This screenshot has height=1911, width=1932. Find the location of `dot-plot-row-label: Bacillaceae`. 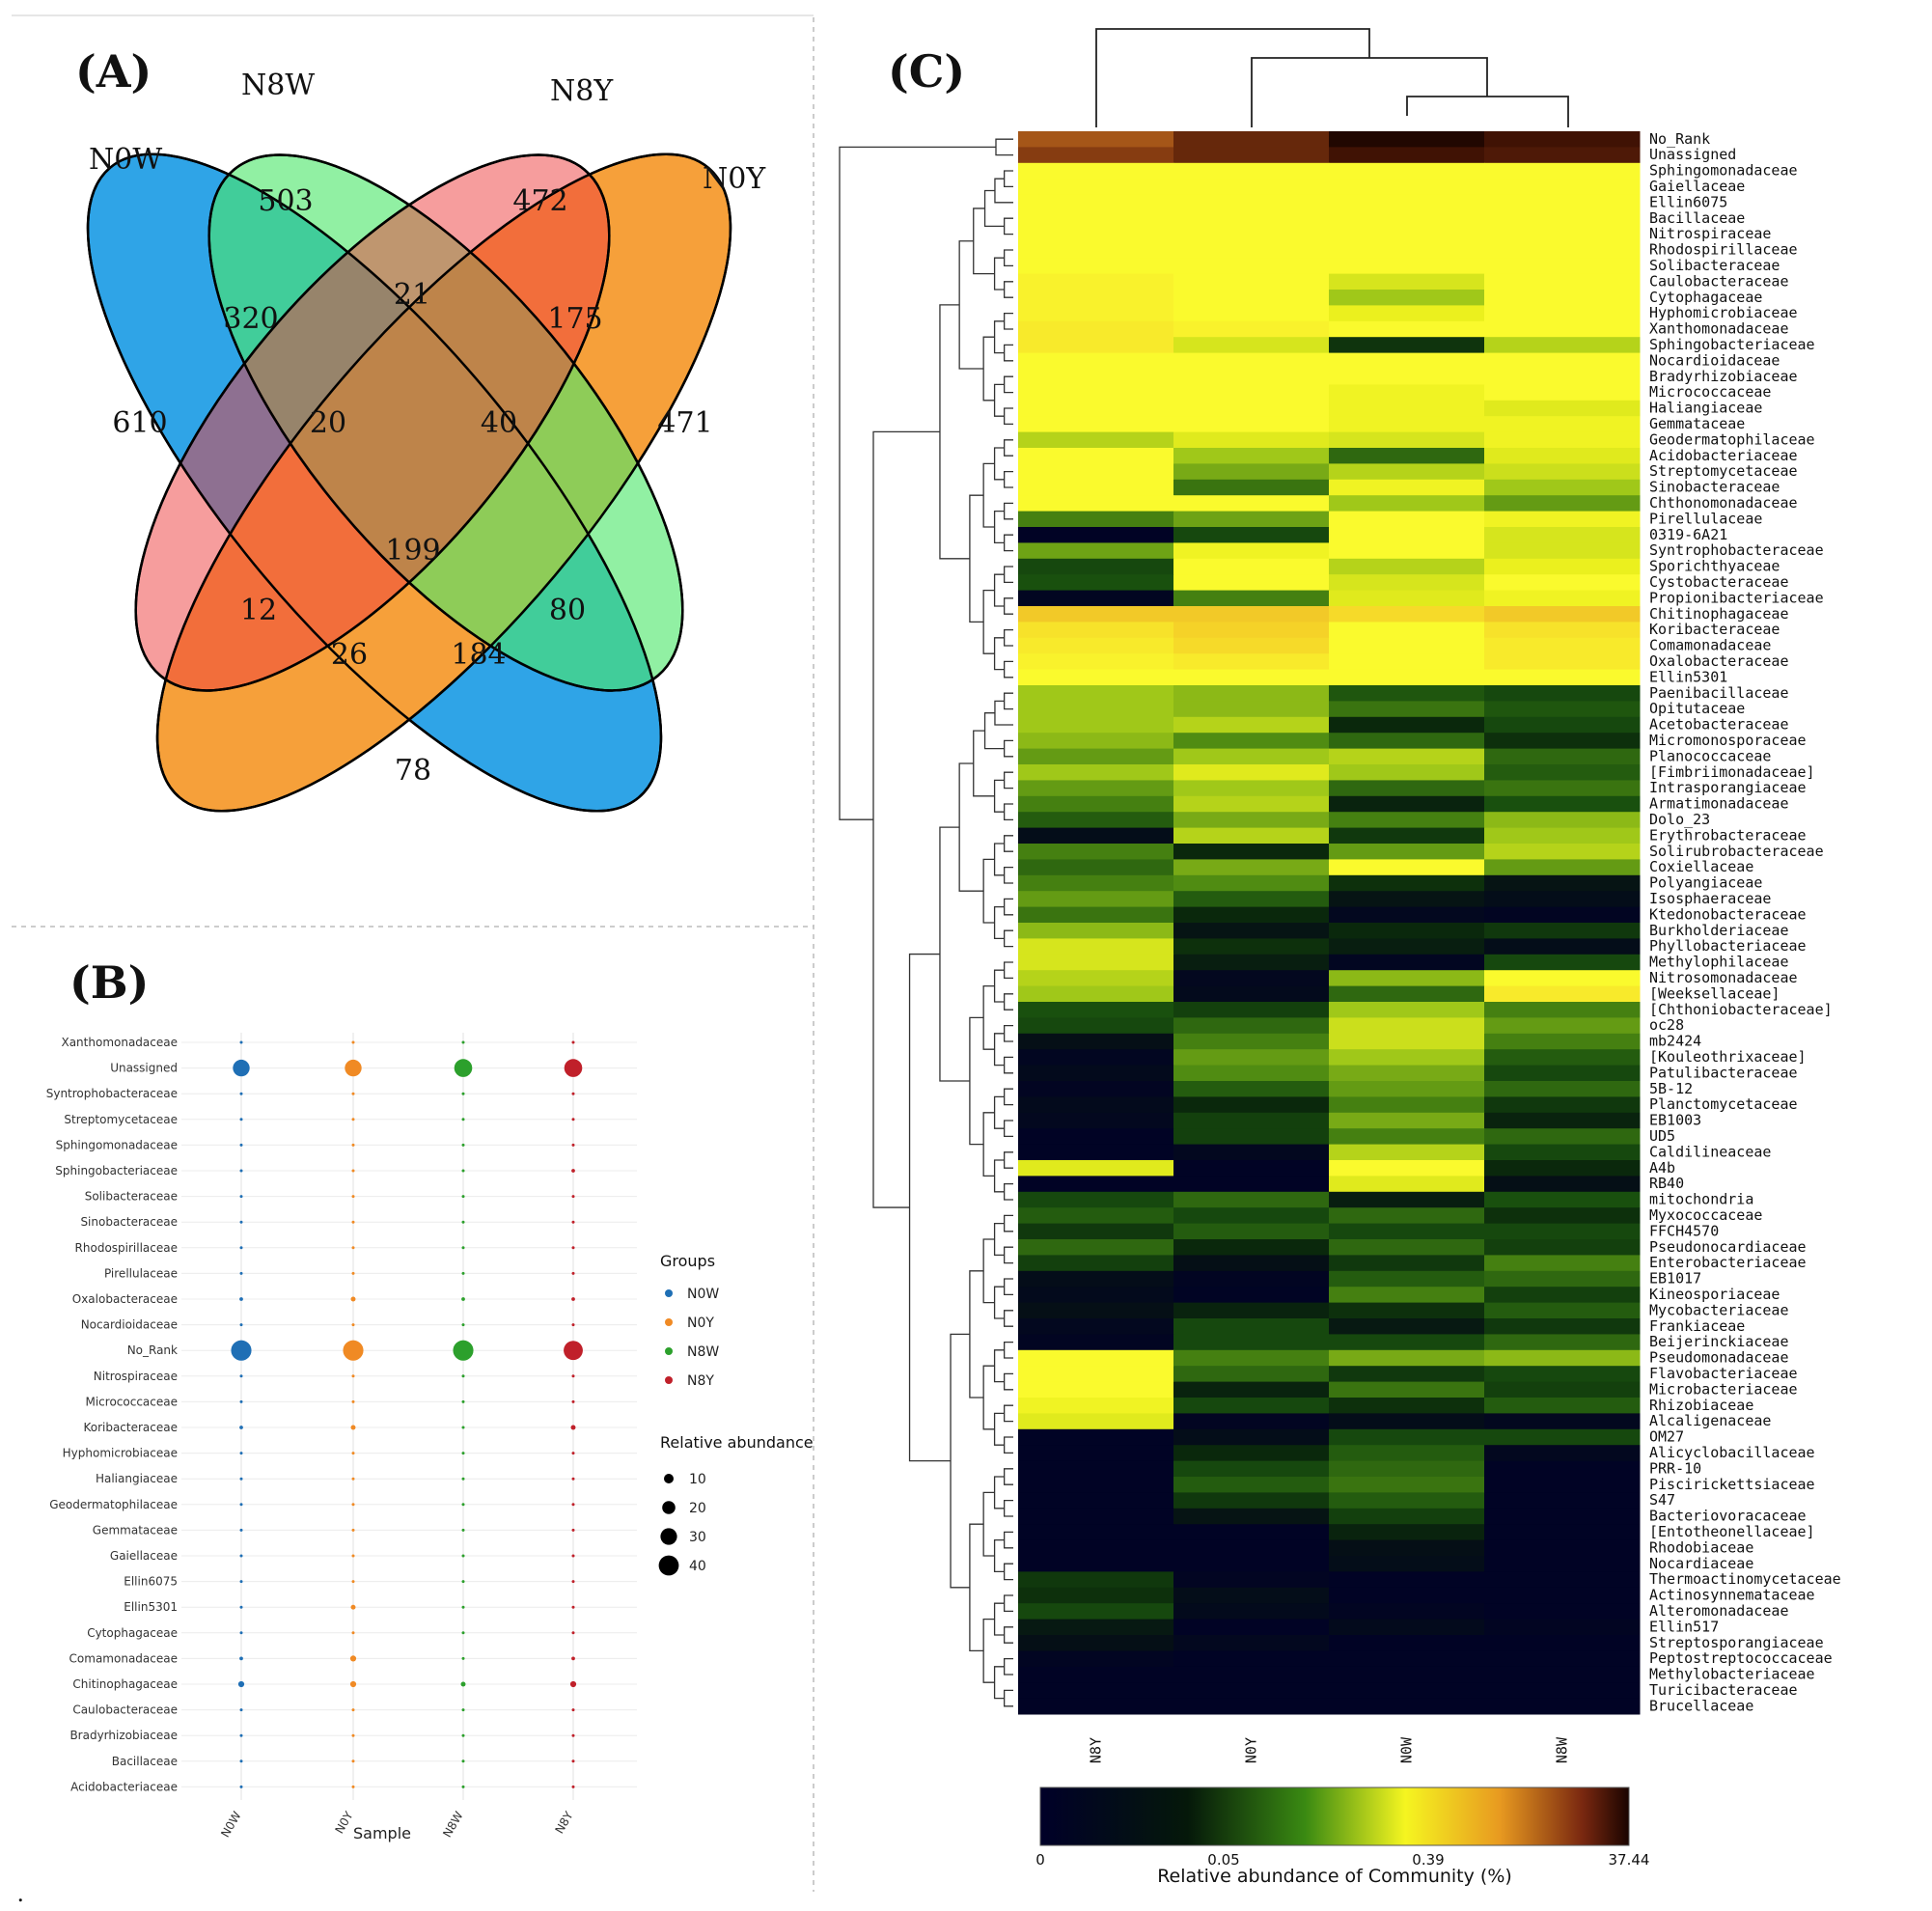

dot-plot-row-label: Bacillaceae is located at coordinates (145, 1761).